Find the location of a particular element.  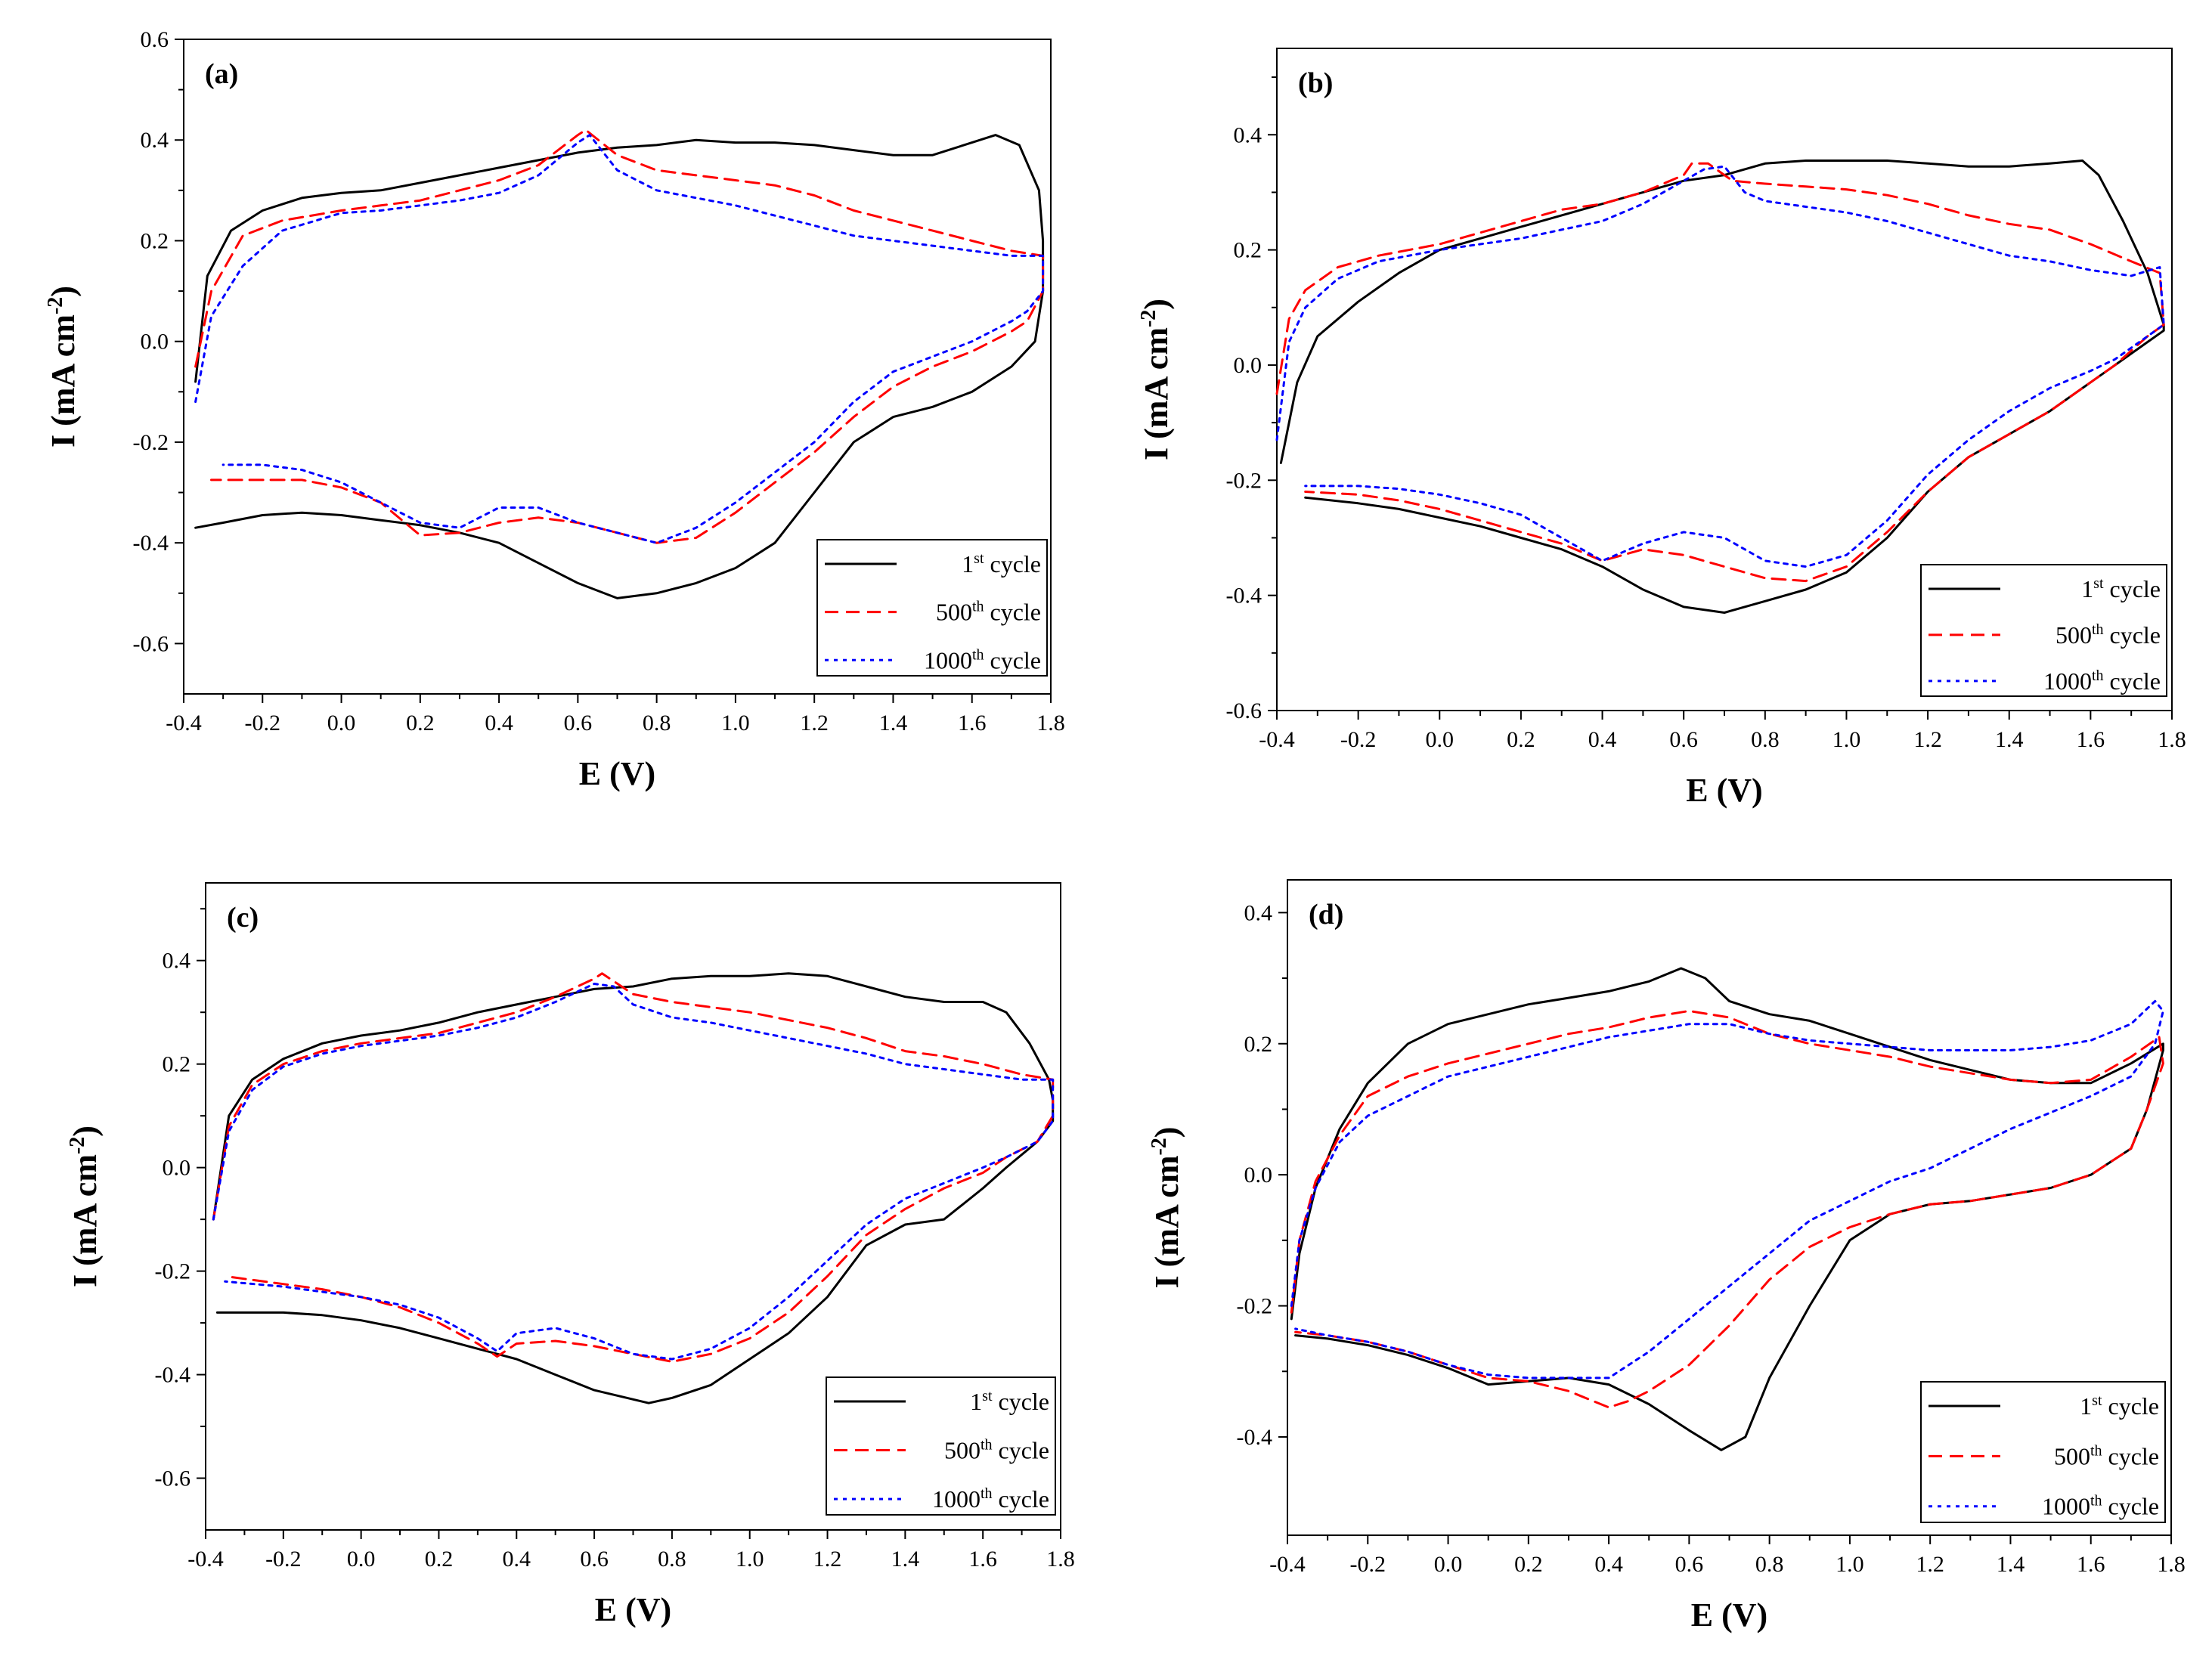

panel-label: (c) is located at coordinates (243, 918).